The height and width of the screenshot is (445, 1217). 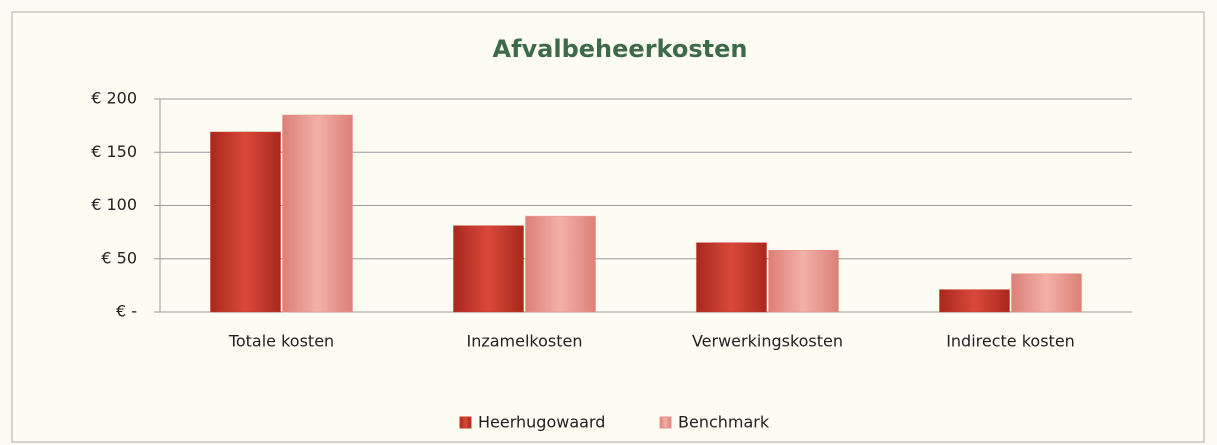 What do you see at coordinates (524, 341) in the screenshot?
I see `x-tick-label: Inzamelkosten` at bounding box center [524, 341].